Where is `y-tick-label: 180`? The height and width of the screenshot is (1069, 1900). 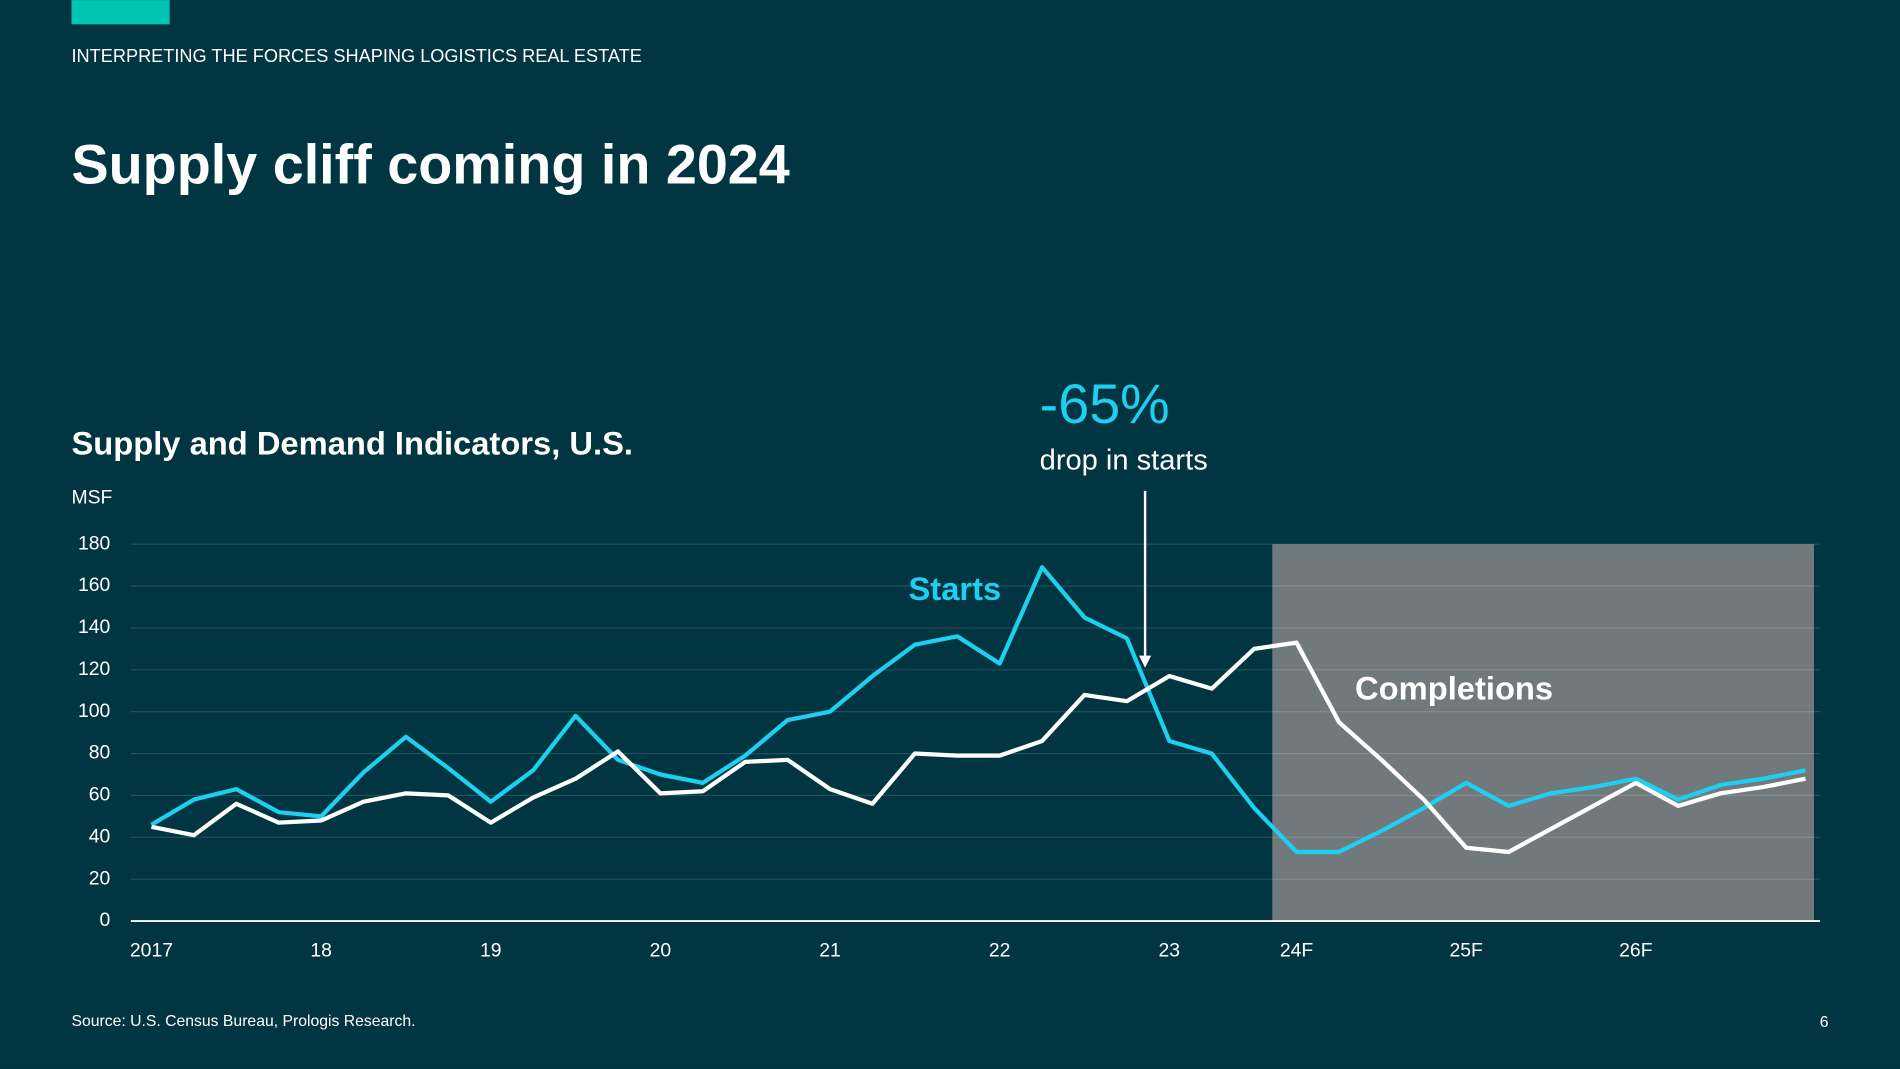 y-tick-label: 180 is located at coordinates (94, 543).